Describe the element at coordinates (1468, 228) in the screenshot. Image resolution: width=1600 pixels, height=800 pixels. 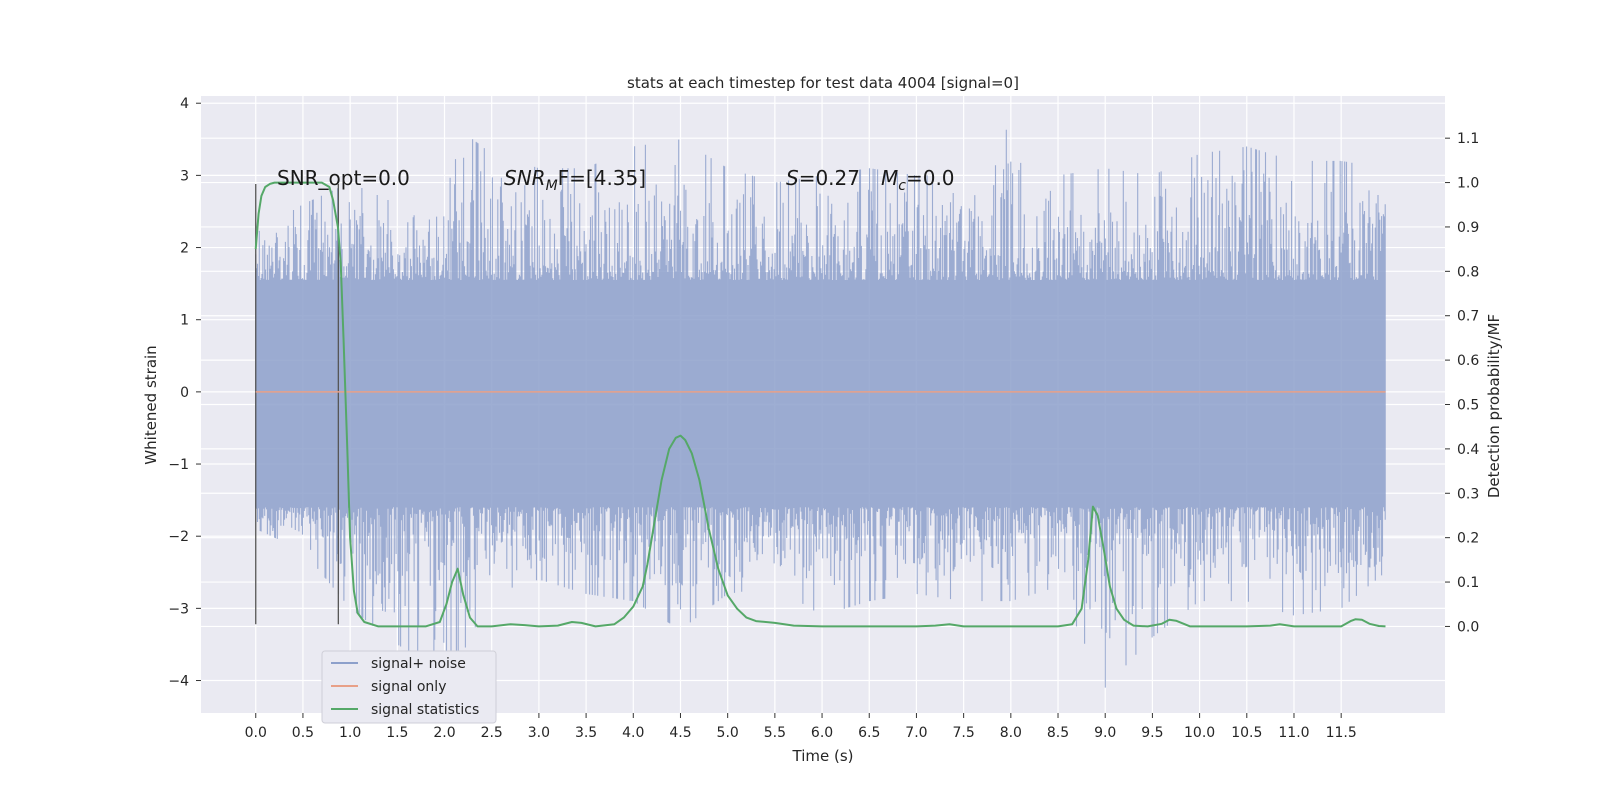
I see `y2-tick-label: 0.9` at that location.